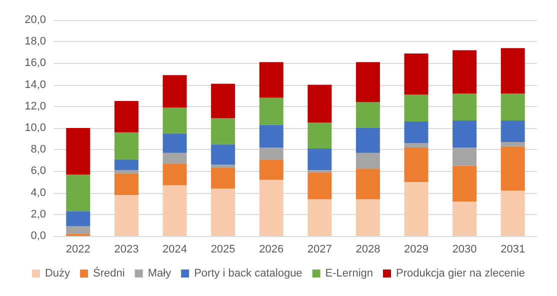 This screenshot has height=296, width=557. Describe the element at coordinates (38, 214) in the screenshot. I see `y-tick-label: 2,0` at that location.